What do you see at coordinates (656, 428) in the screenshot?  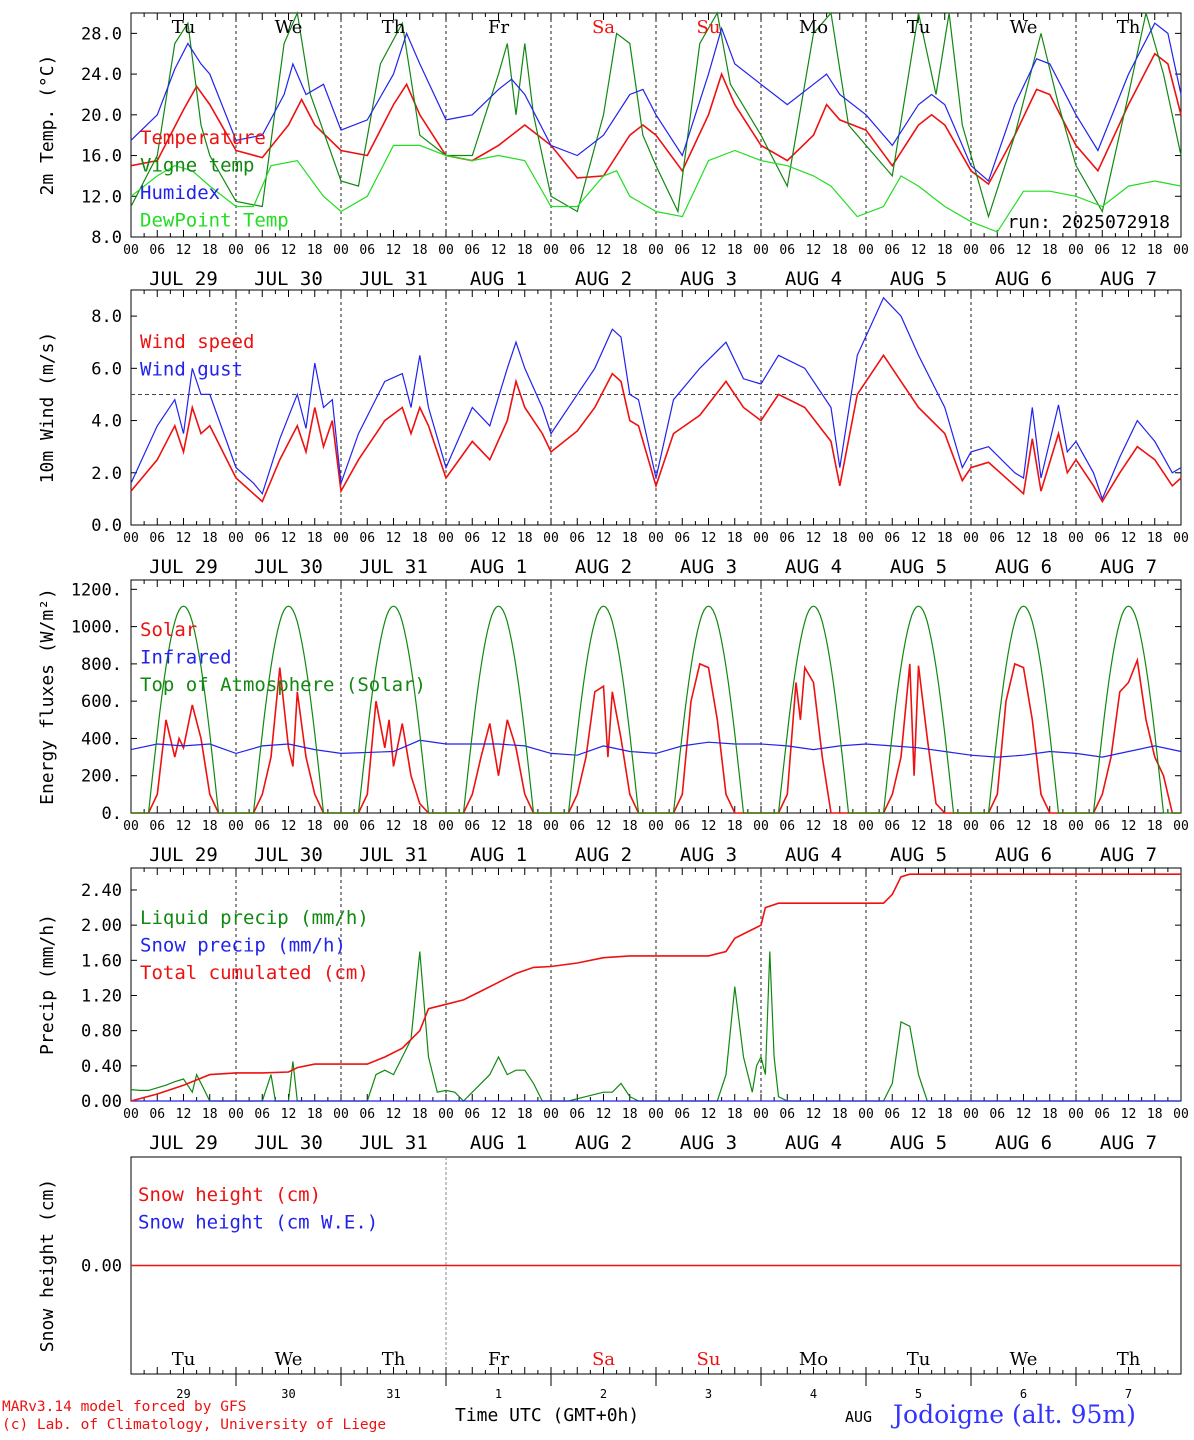 I see `series-line-wind-speed` at bounding box center [656, 428].